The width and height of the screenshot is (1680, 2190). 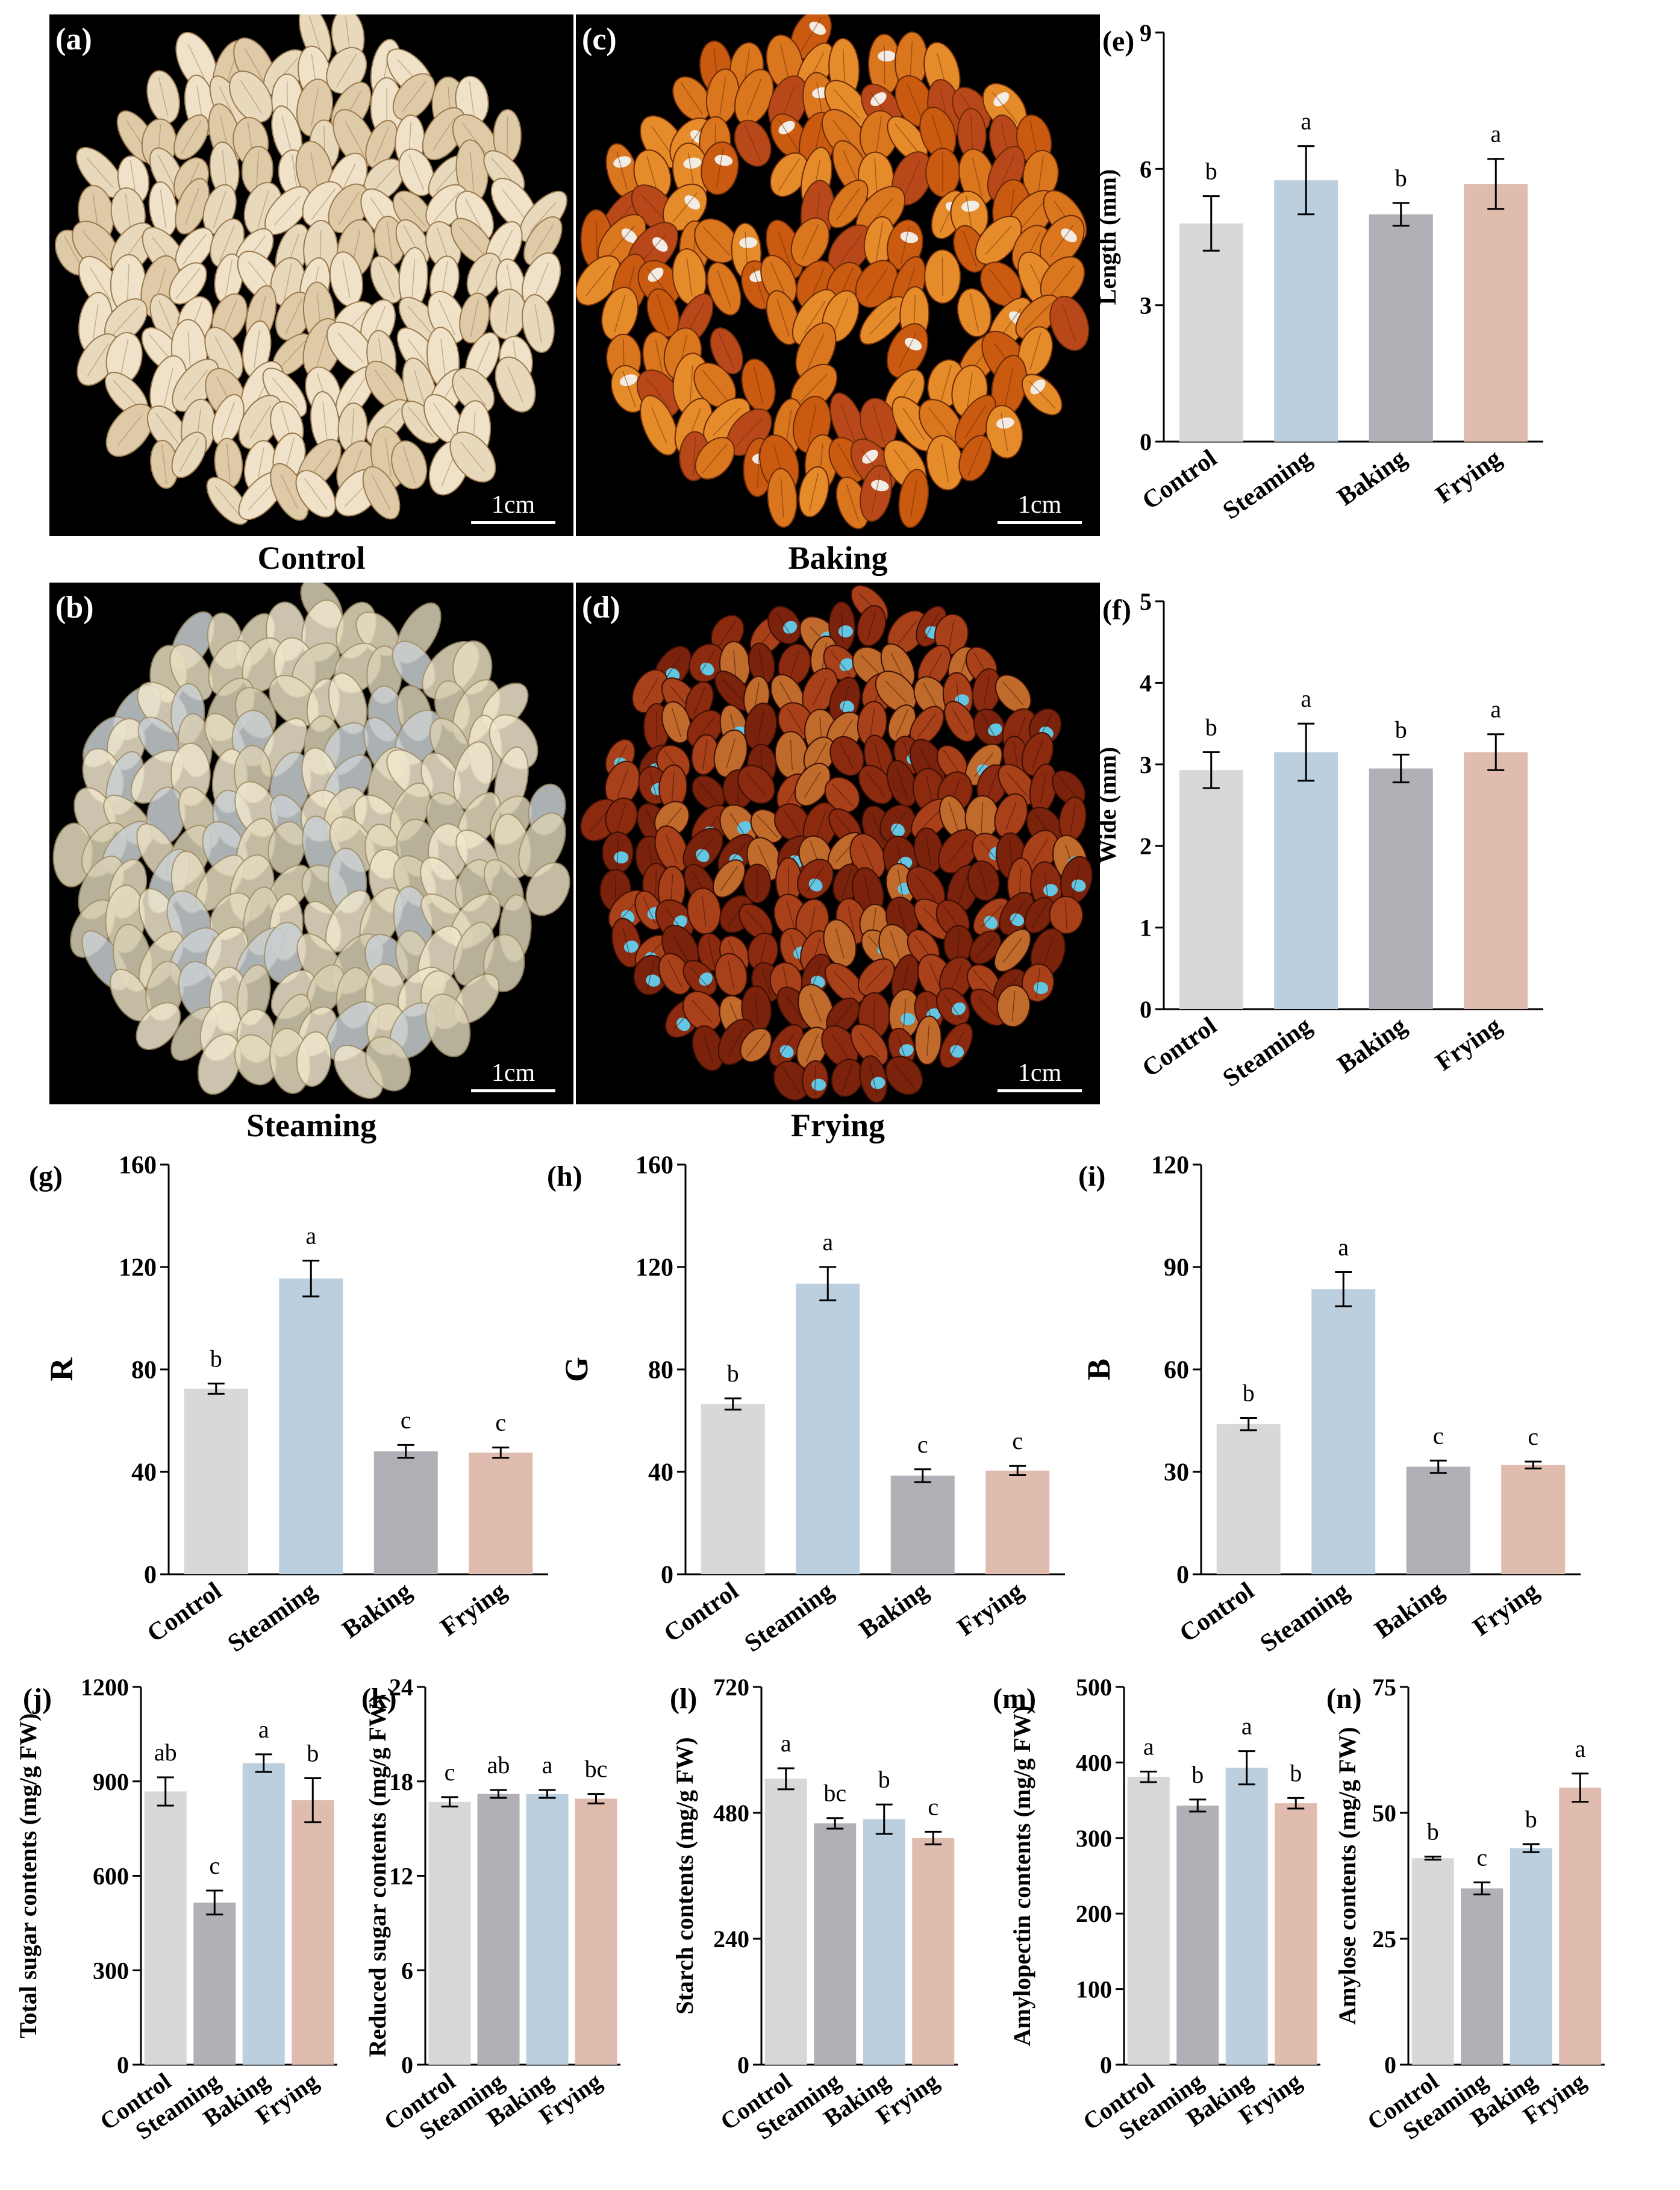 What do you see at coordinates (1348, 1875) in the screenshot?
I see `y-axis-label: Amylose contents (mg/g FW)` at bounding box center [1348, 1875].